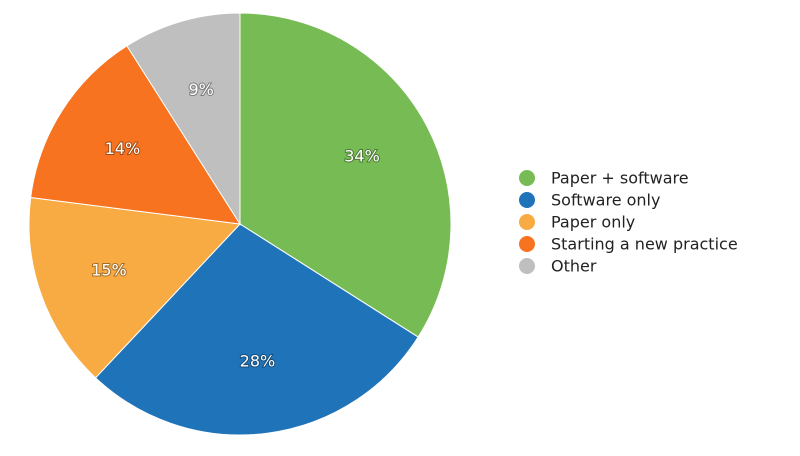 This screenshot has width=800, height=456. What do you see at coordinates (593, 222) in the screenshot?
I see `legend-label: Paper only` at bounding box center [593, 222].